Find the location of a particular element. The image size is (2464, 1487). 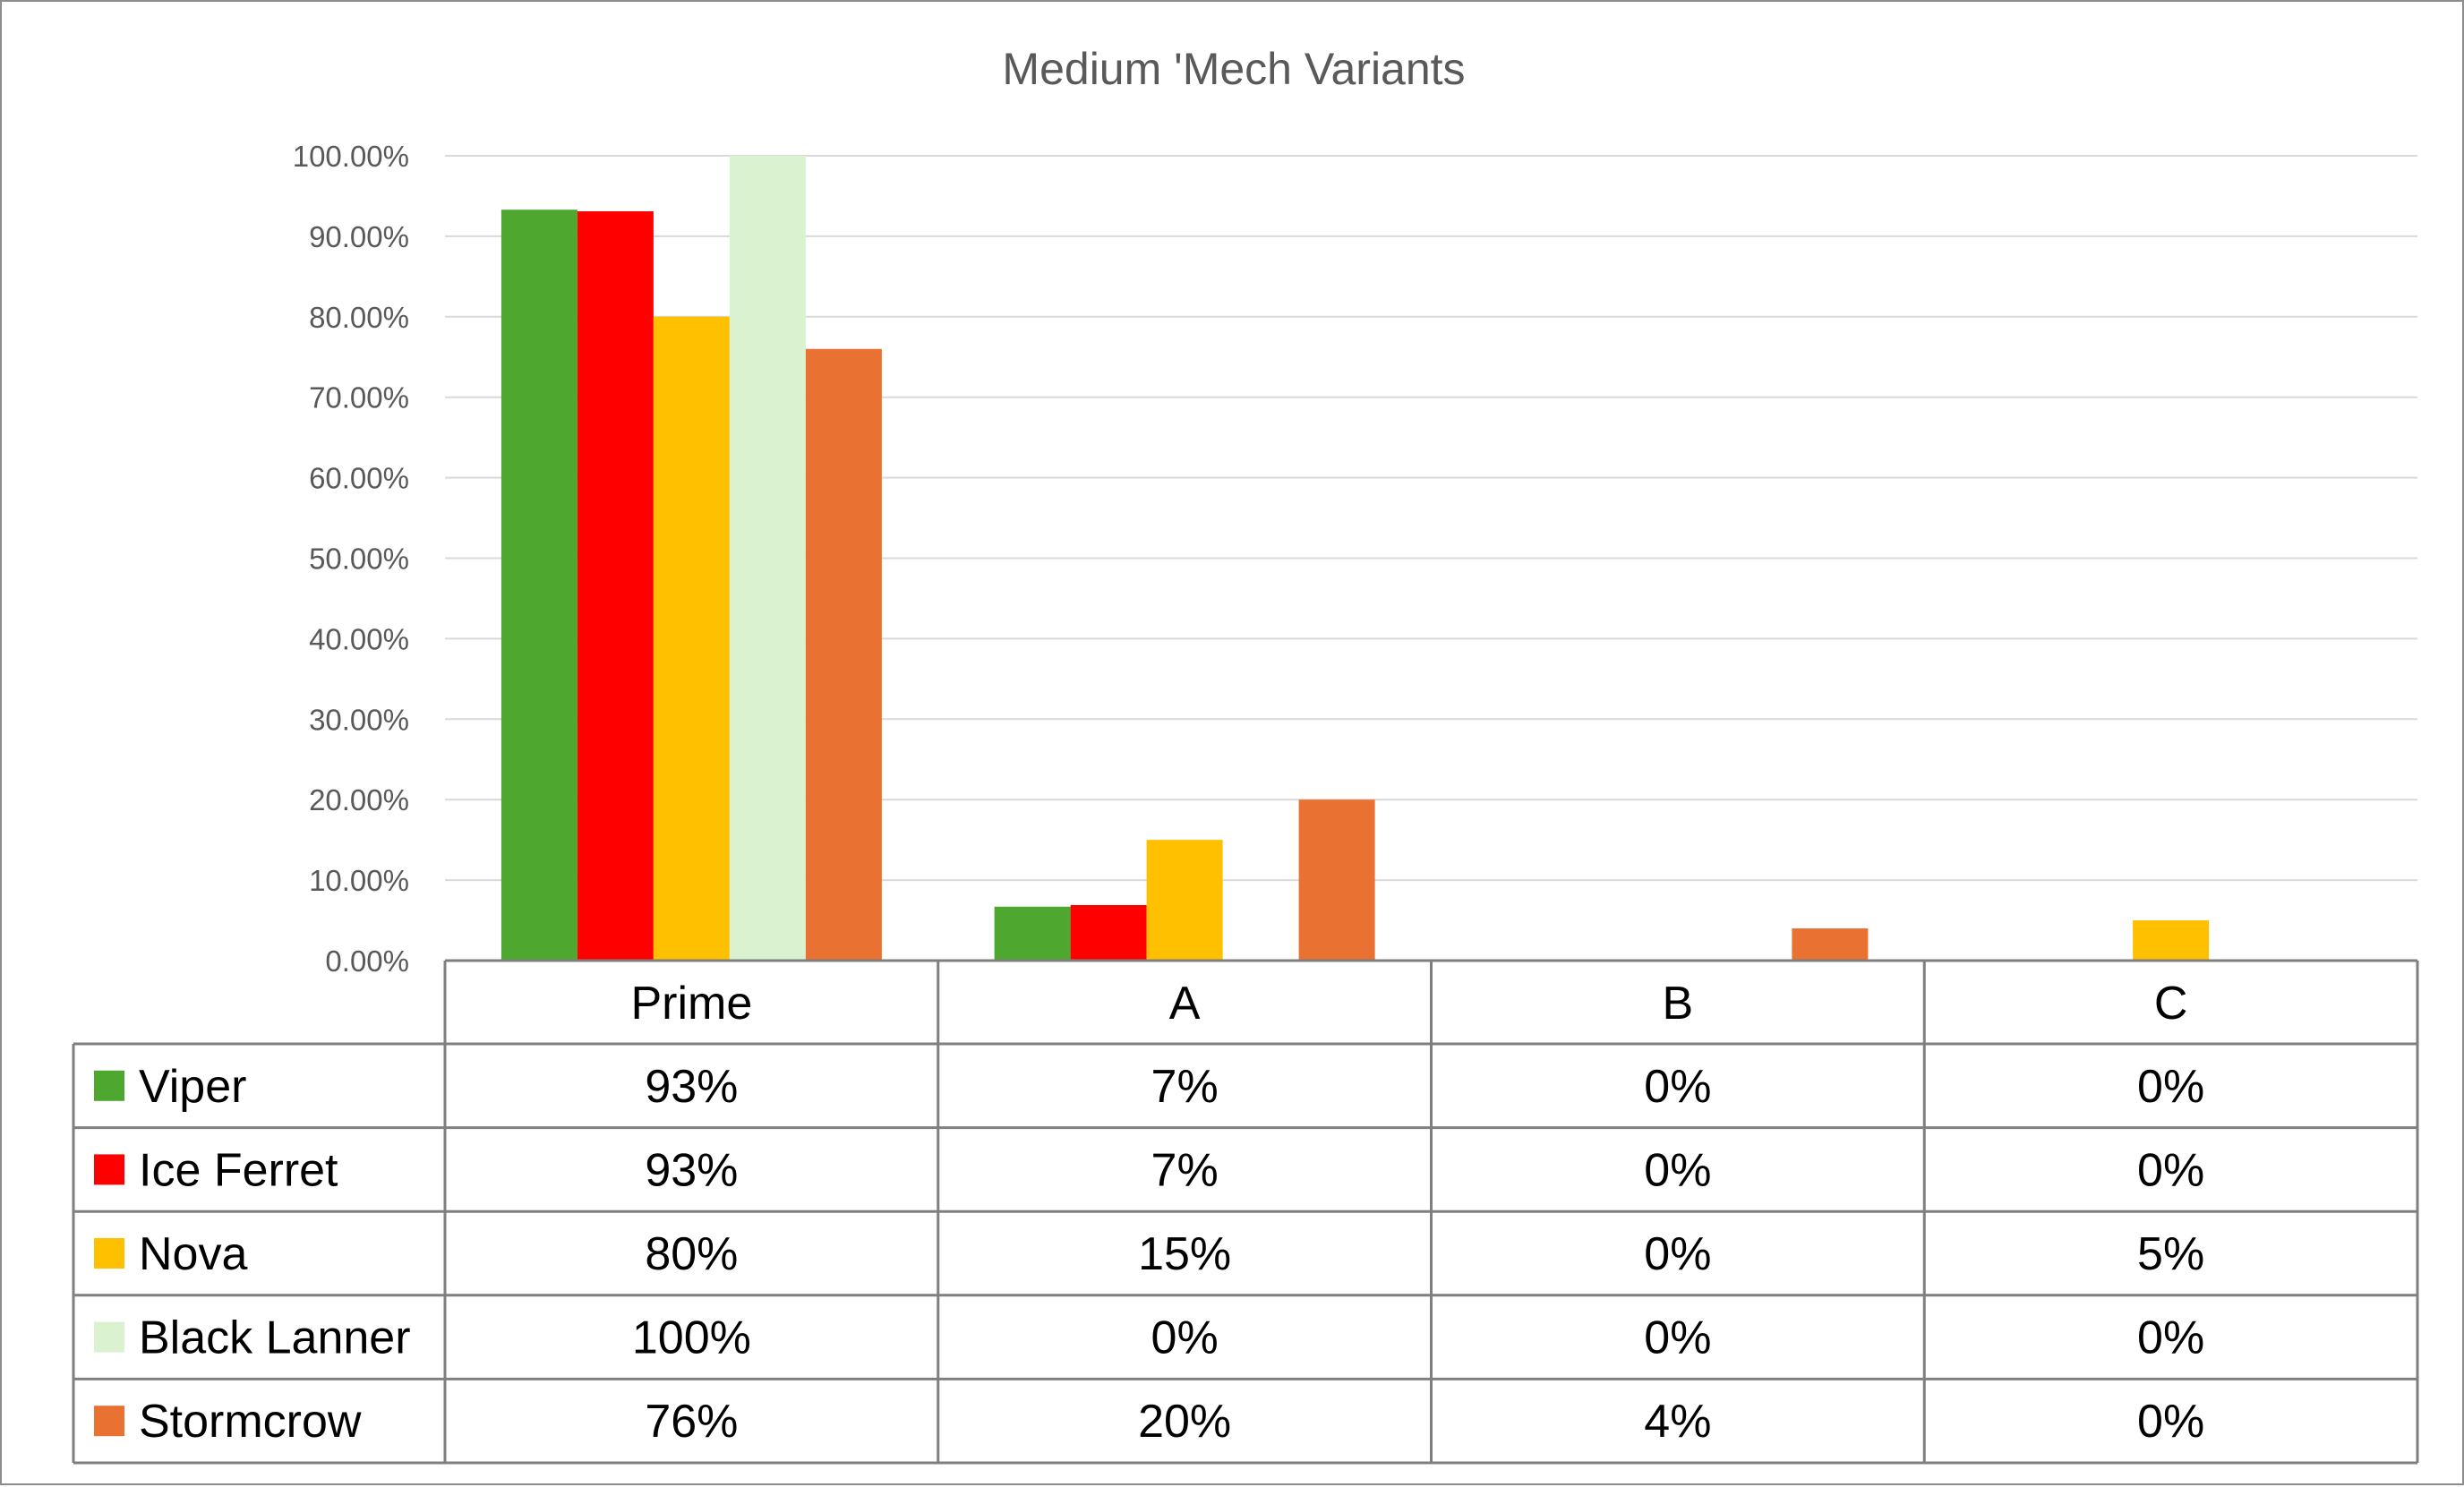

legend-label: Ice Ferret is located at coordinates (238, 1170).